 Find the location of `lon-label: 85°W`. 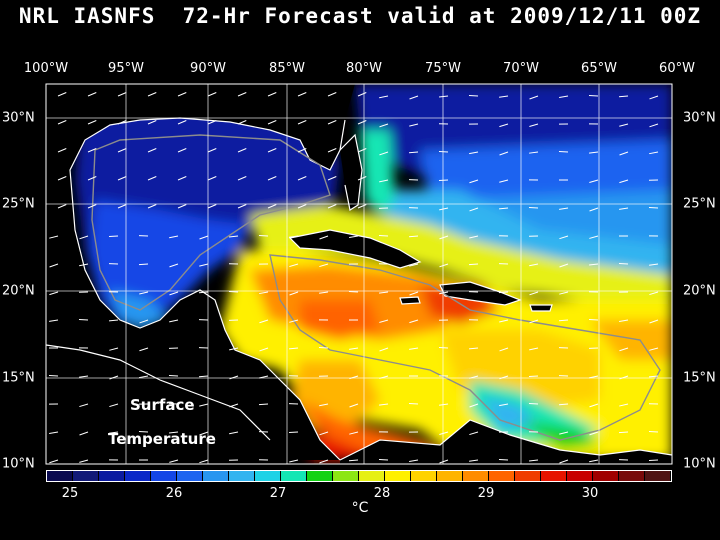

lon-label: 85°W is located at coordinates (287, 68).